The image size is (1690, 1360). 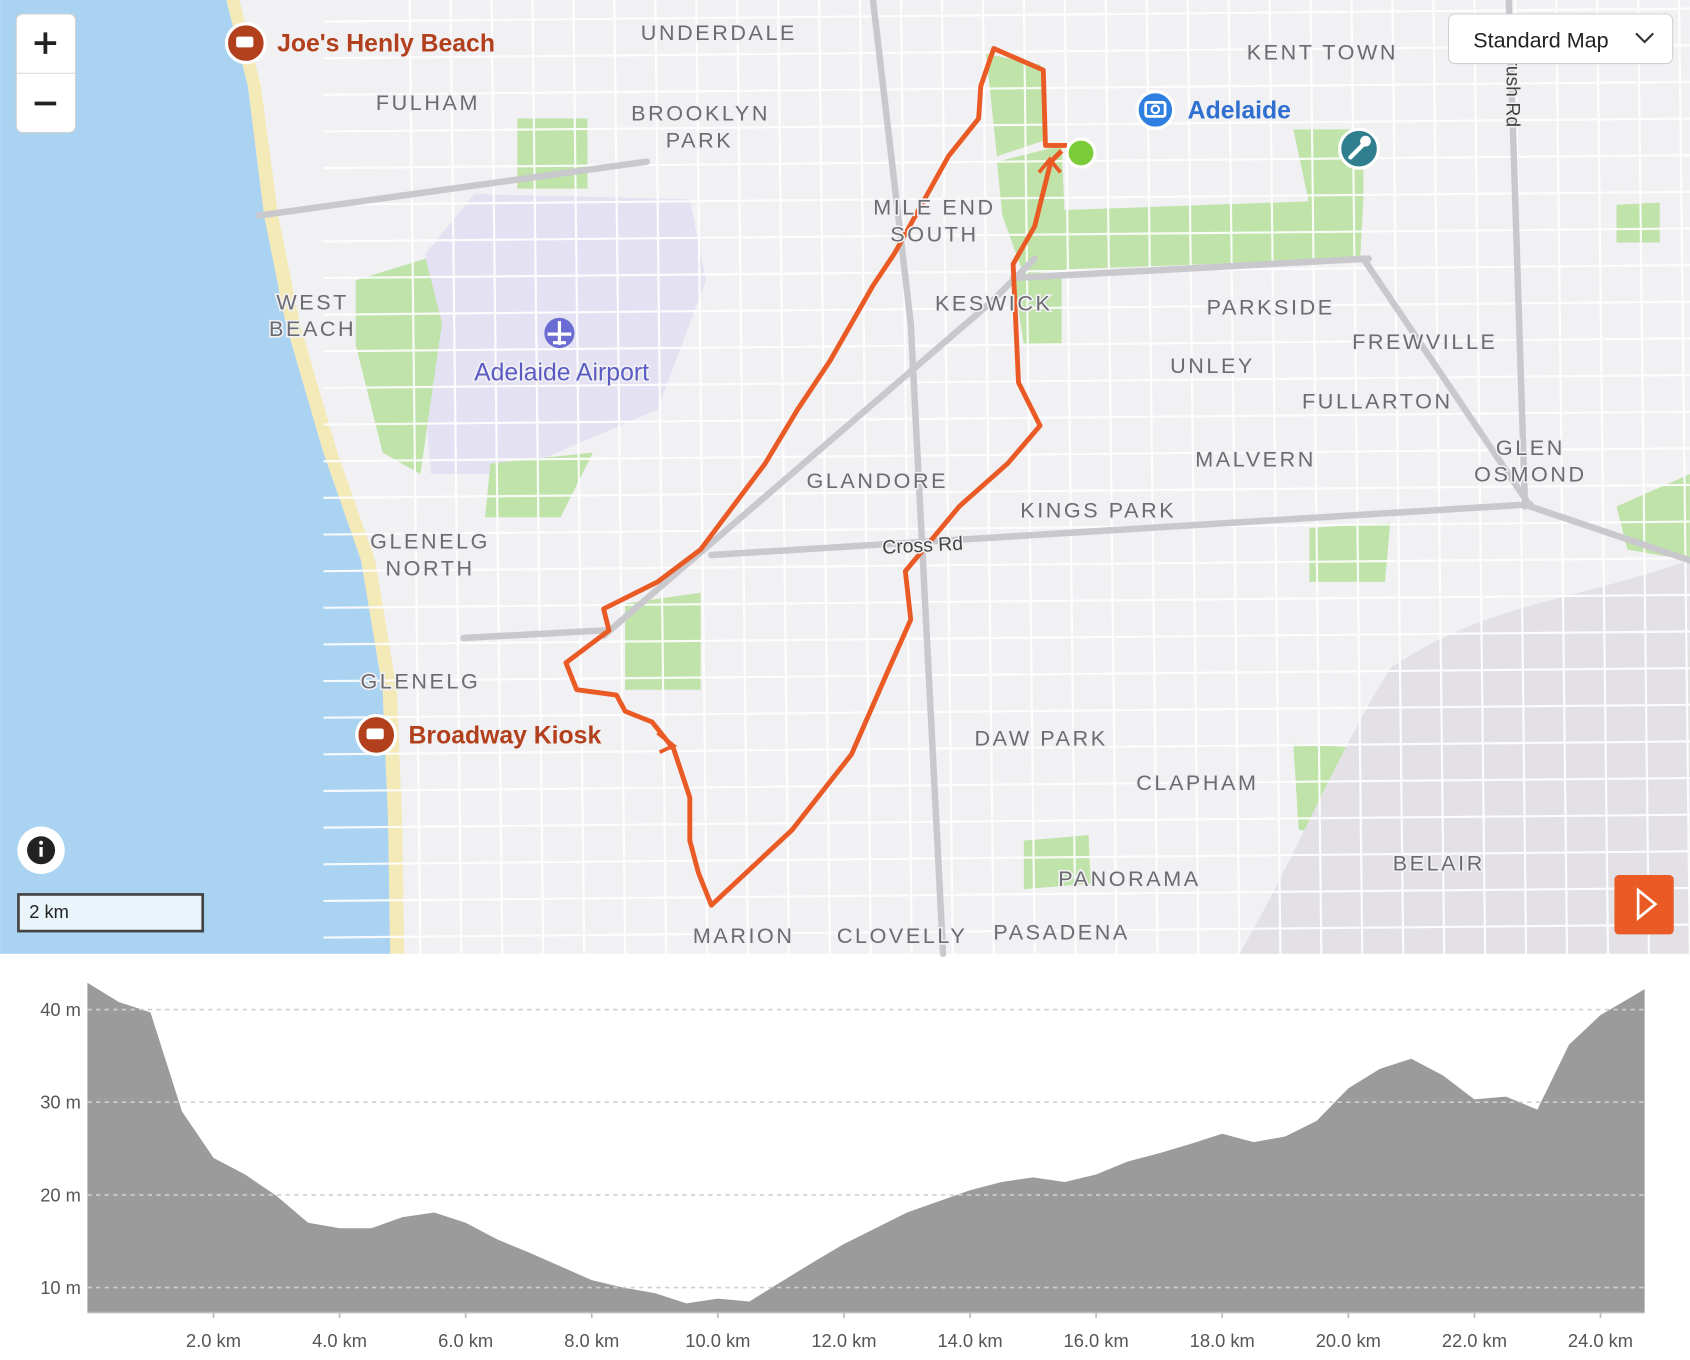 I want to click on y-tick-label: 30 m, so click(x=60, y=1102).